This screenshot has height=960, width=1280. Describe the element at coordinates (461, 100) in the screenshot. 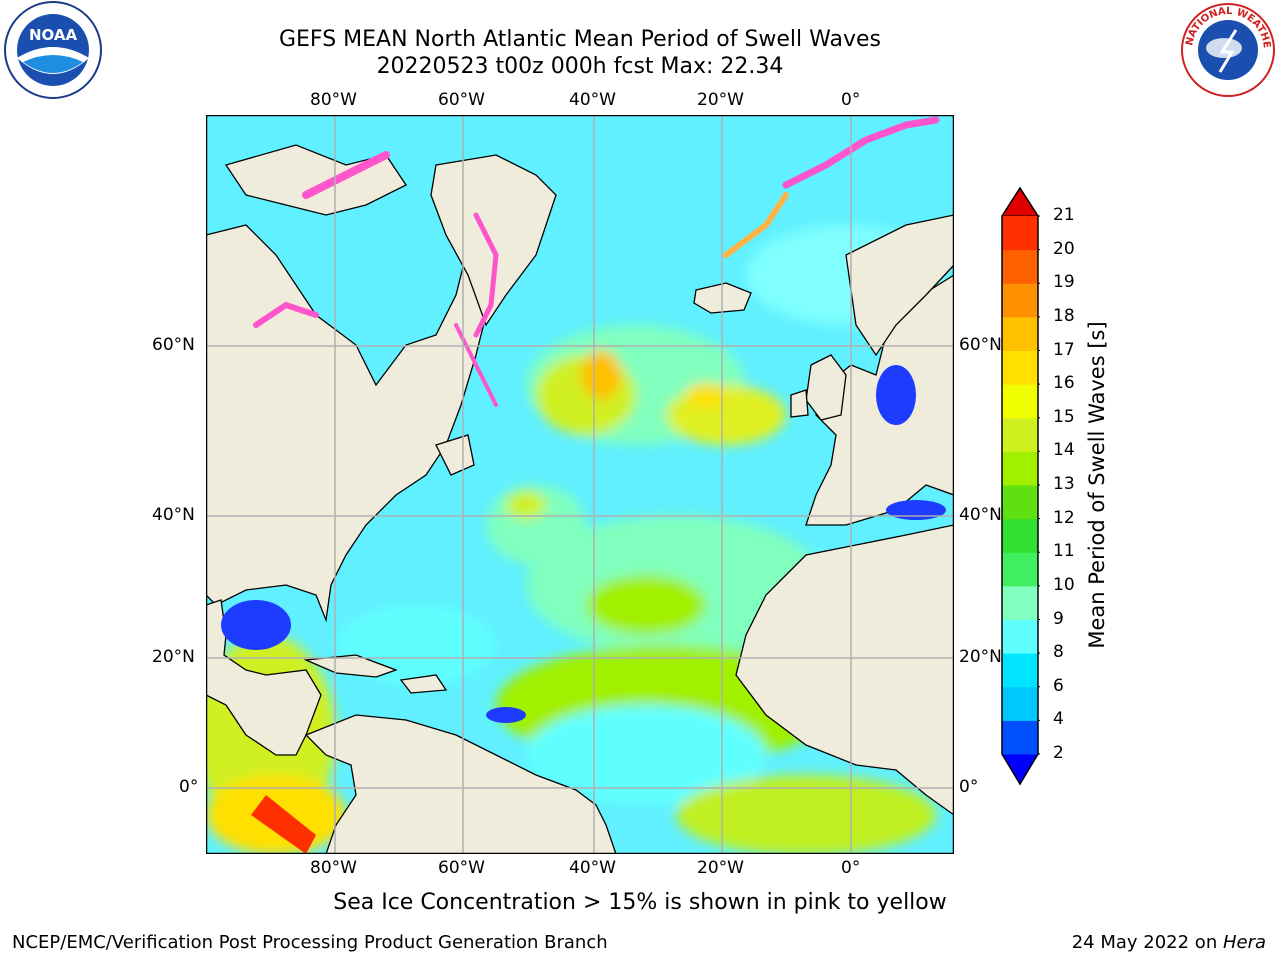

I see `lon-tick-top-60w: 60°W` at that location.